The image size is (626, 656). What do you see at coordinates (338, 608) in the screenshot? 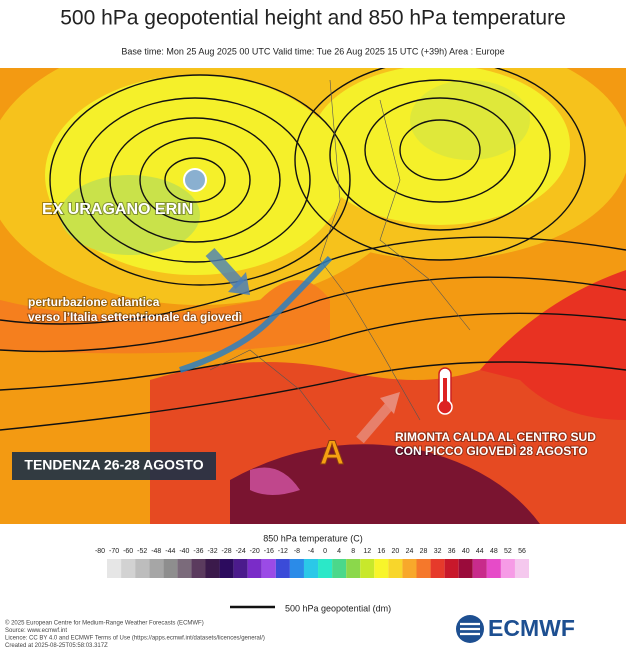
I see `legend-label: 500 hPa geopotential (dm)` at bounding box center [338, 608].